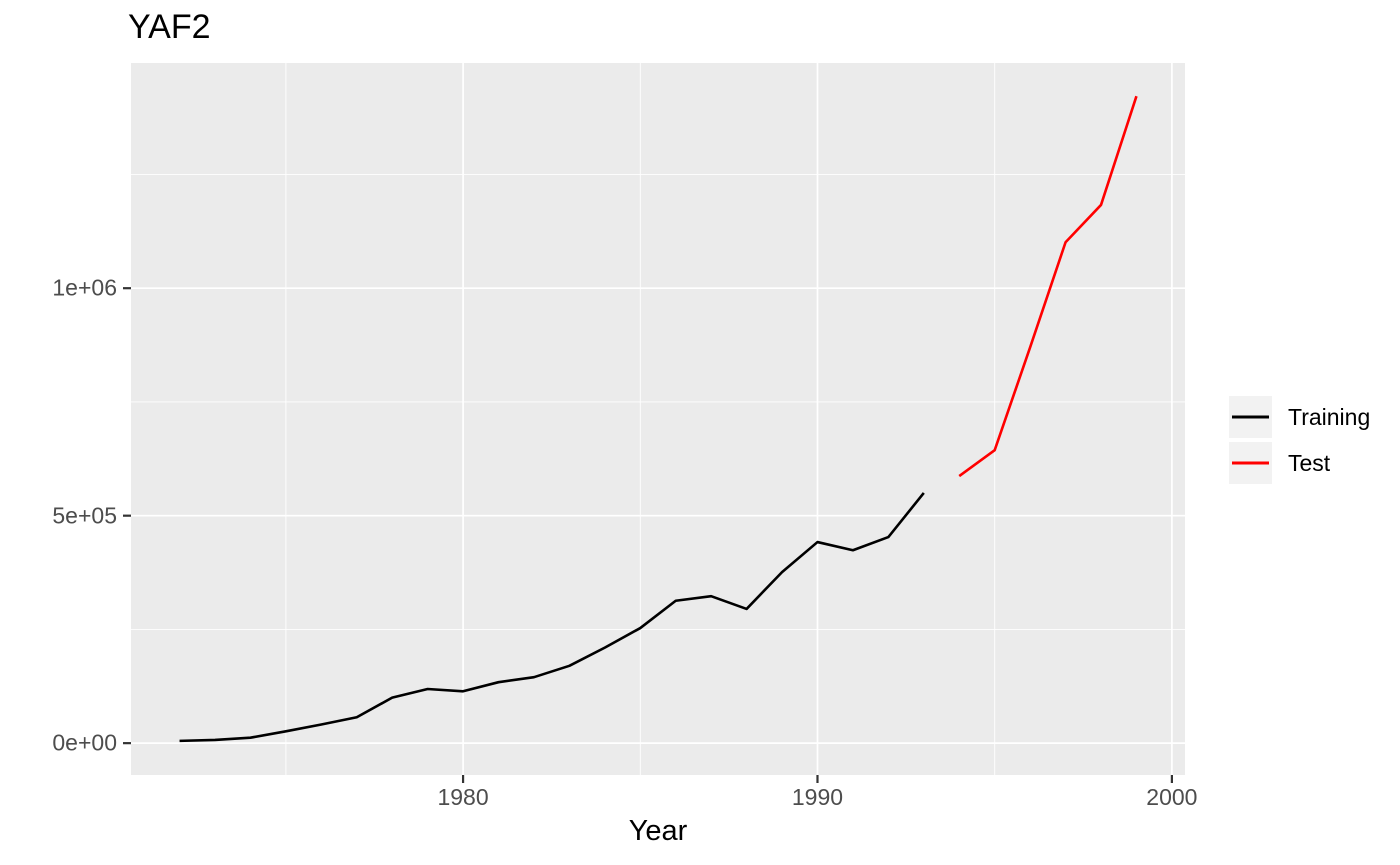 Image resolution: width=1400 pixels, height=865 pixels. What do you see at coordinates (84, 742) in the screenshot?
I see `y-tick-label: 0e+00` at bounding box center [84, 742].